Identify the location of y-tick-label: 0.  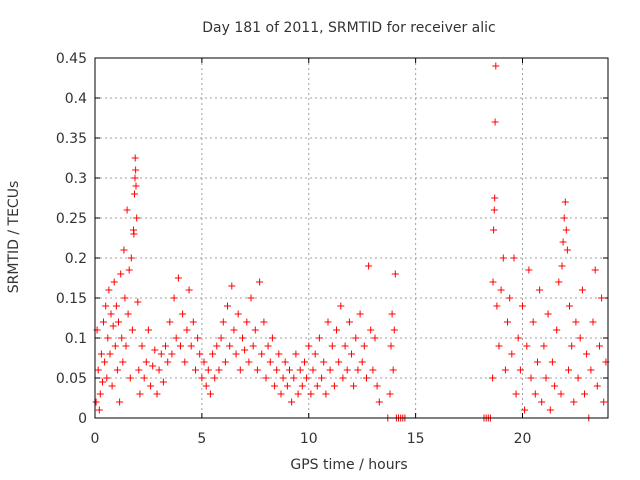
(82, 419).